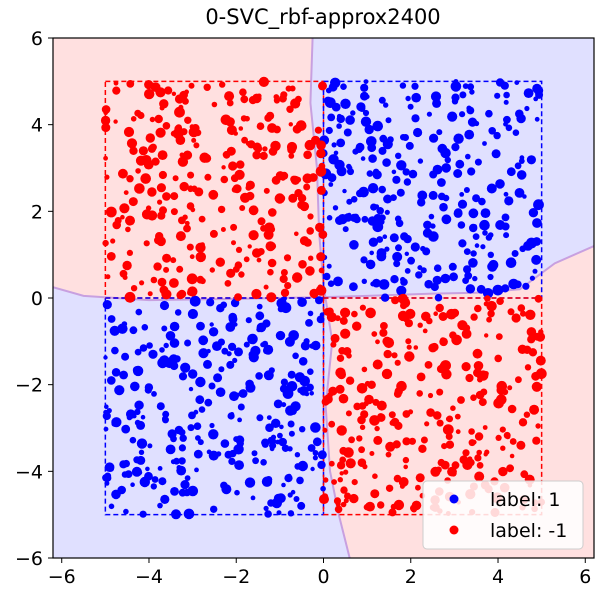  Describe the element at coordinates (503, 515) in the screenshot. I see `legend: label: 1 label: -1` at that location.